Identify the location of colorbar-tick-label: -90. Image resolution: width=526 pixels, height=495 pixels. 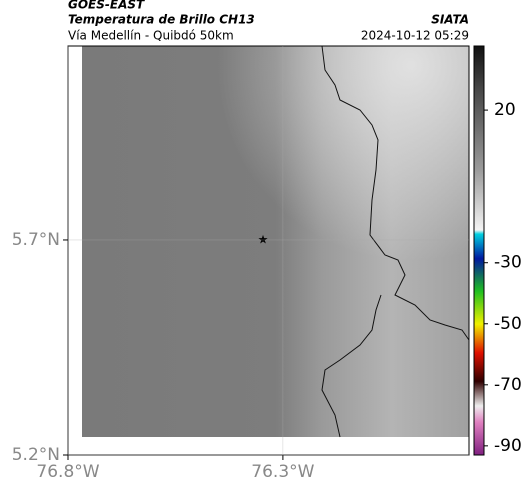
(508, 446).